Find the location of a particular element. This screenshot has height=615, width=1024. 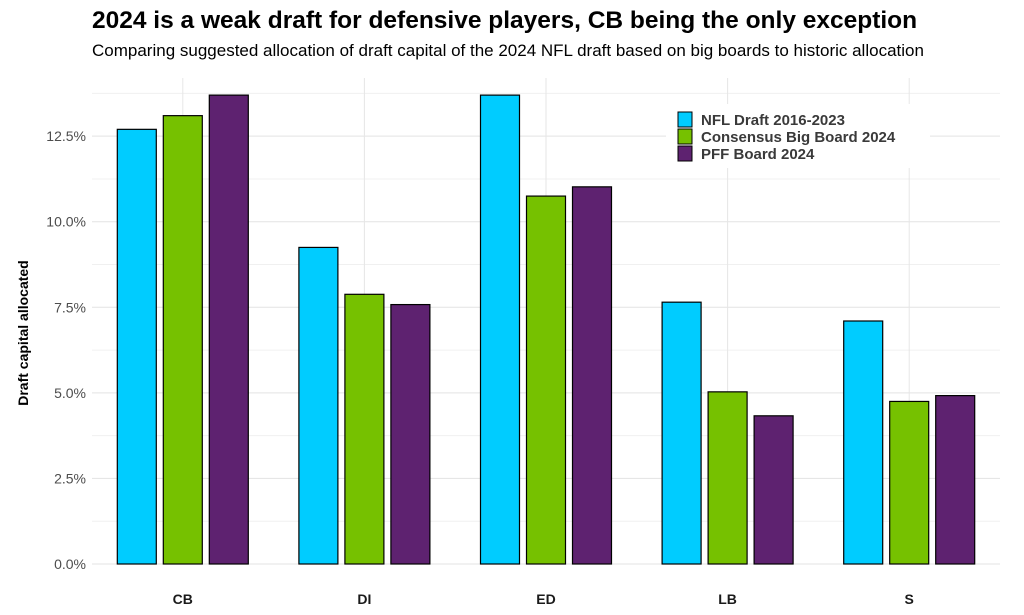

y-axis-label: Draft capital allocated is located at coordinates (23, 333).